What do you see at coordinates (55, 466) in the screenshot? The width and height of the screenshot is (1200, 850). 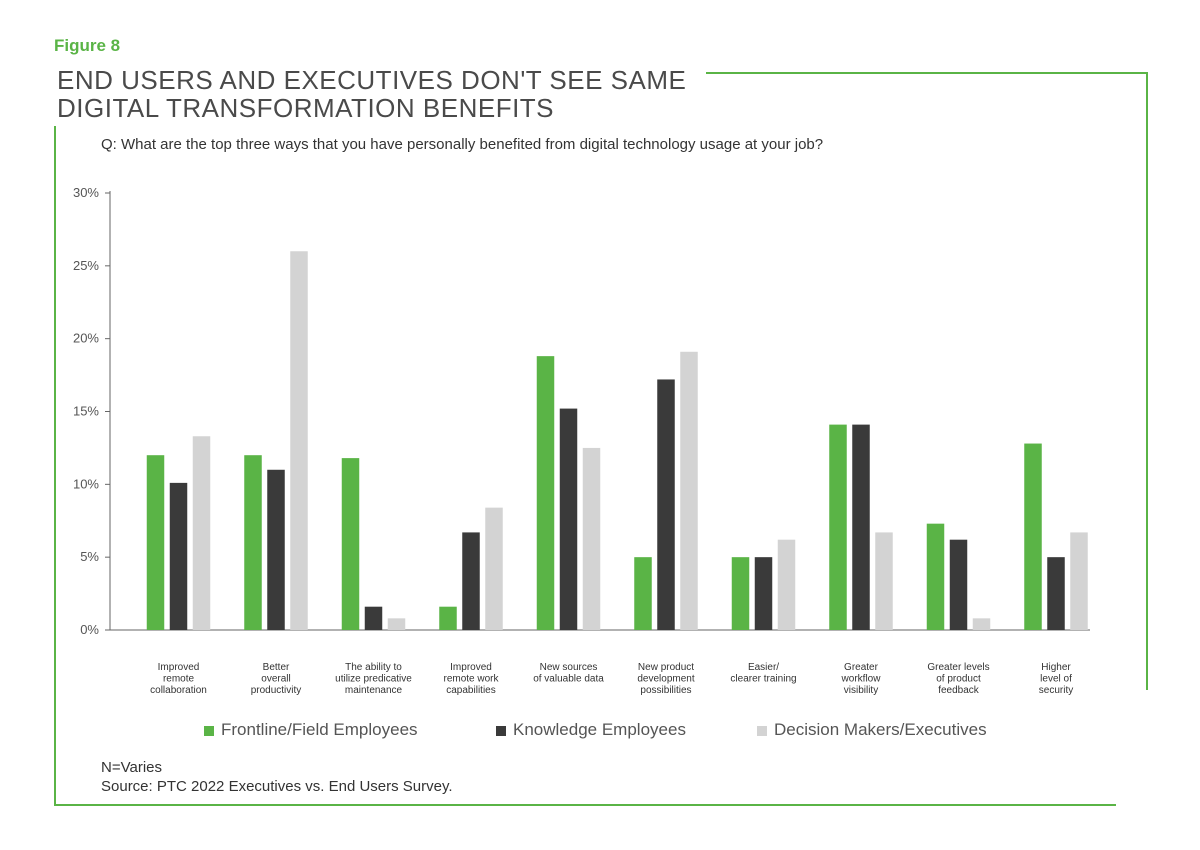 I see `frame-left-border` at bounding box center [55, 466].